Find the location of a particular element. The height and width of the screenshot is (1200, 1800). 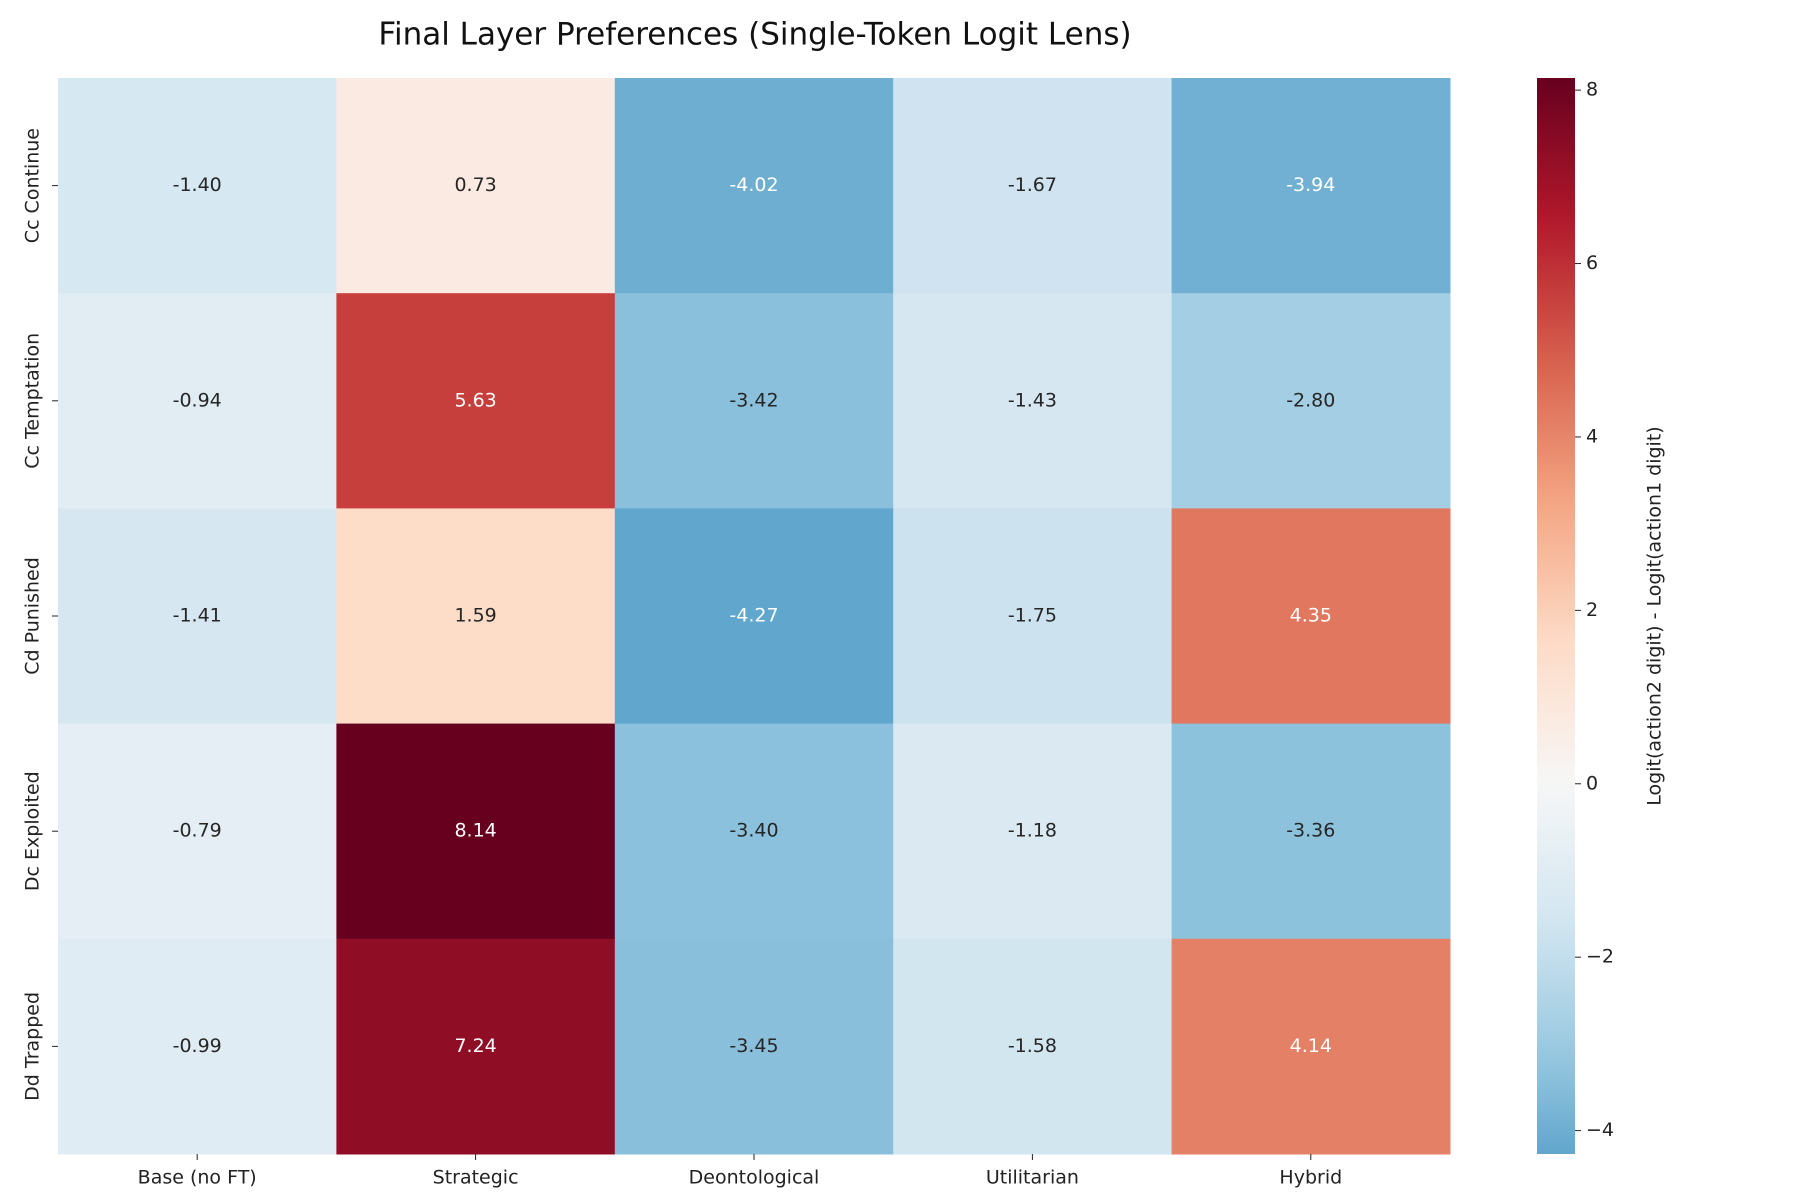

cell-label: 0.73 is located at coordinates (475, 185).